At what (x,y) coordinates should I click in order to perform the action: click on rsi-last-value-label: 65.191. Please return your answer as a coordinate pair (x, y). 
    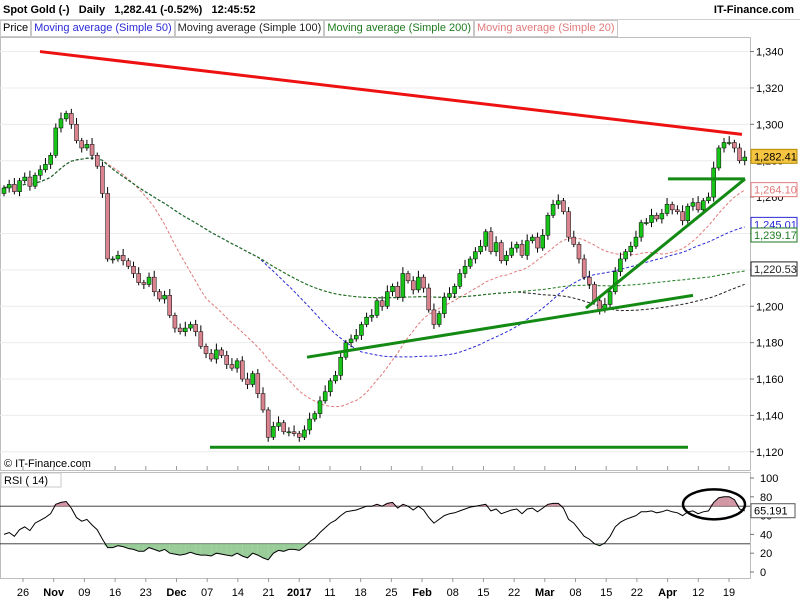
    Looking at the image, I should click on (771, 512).